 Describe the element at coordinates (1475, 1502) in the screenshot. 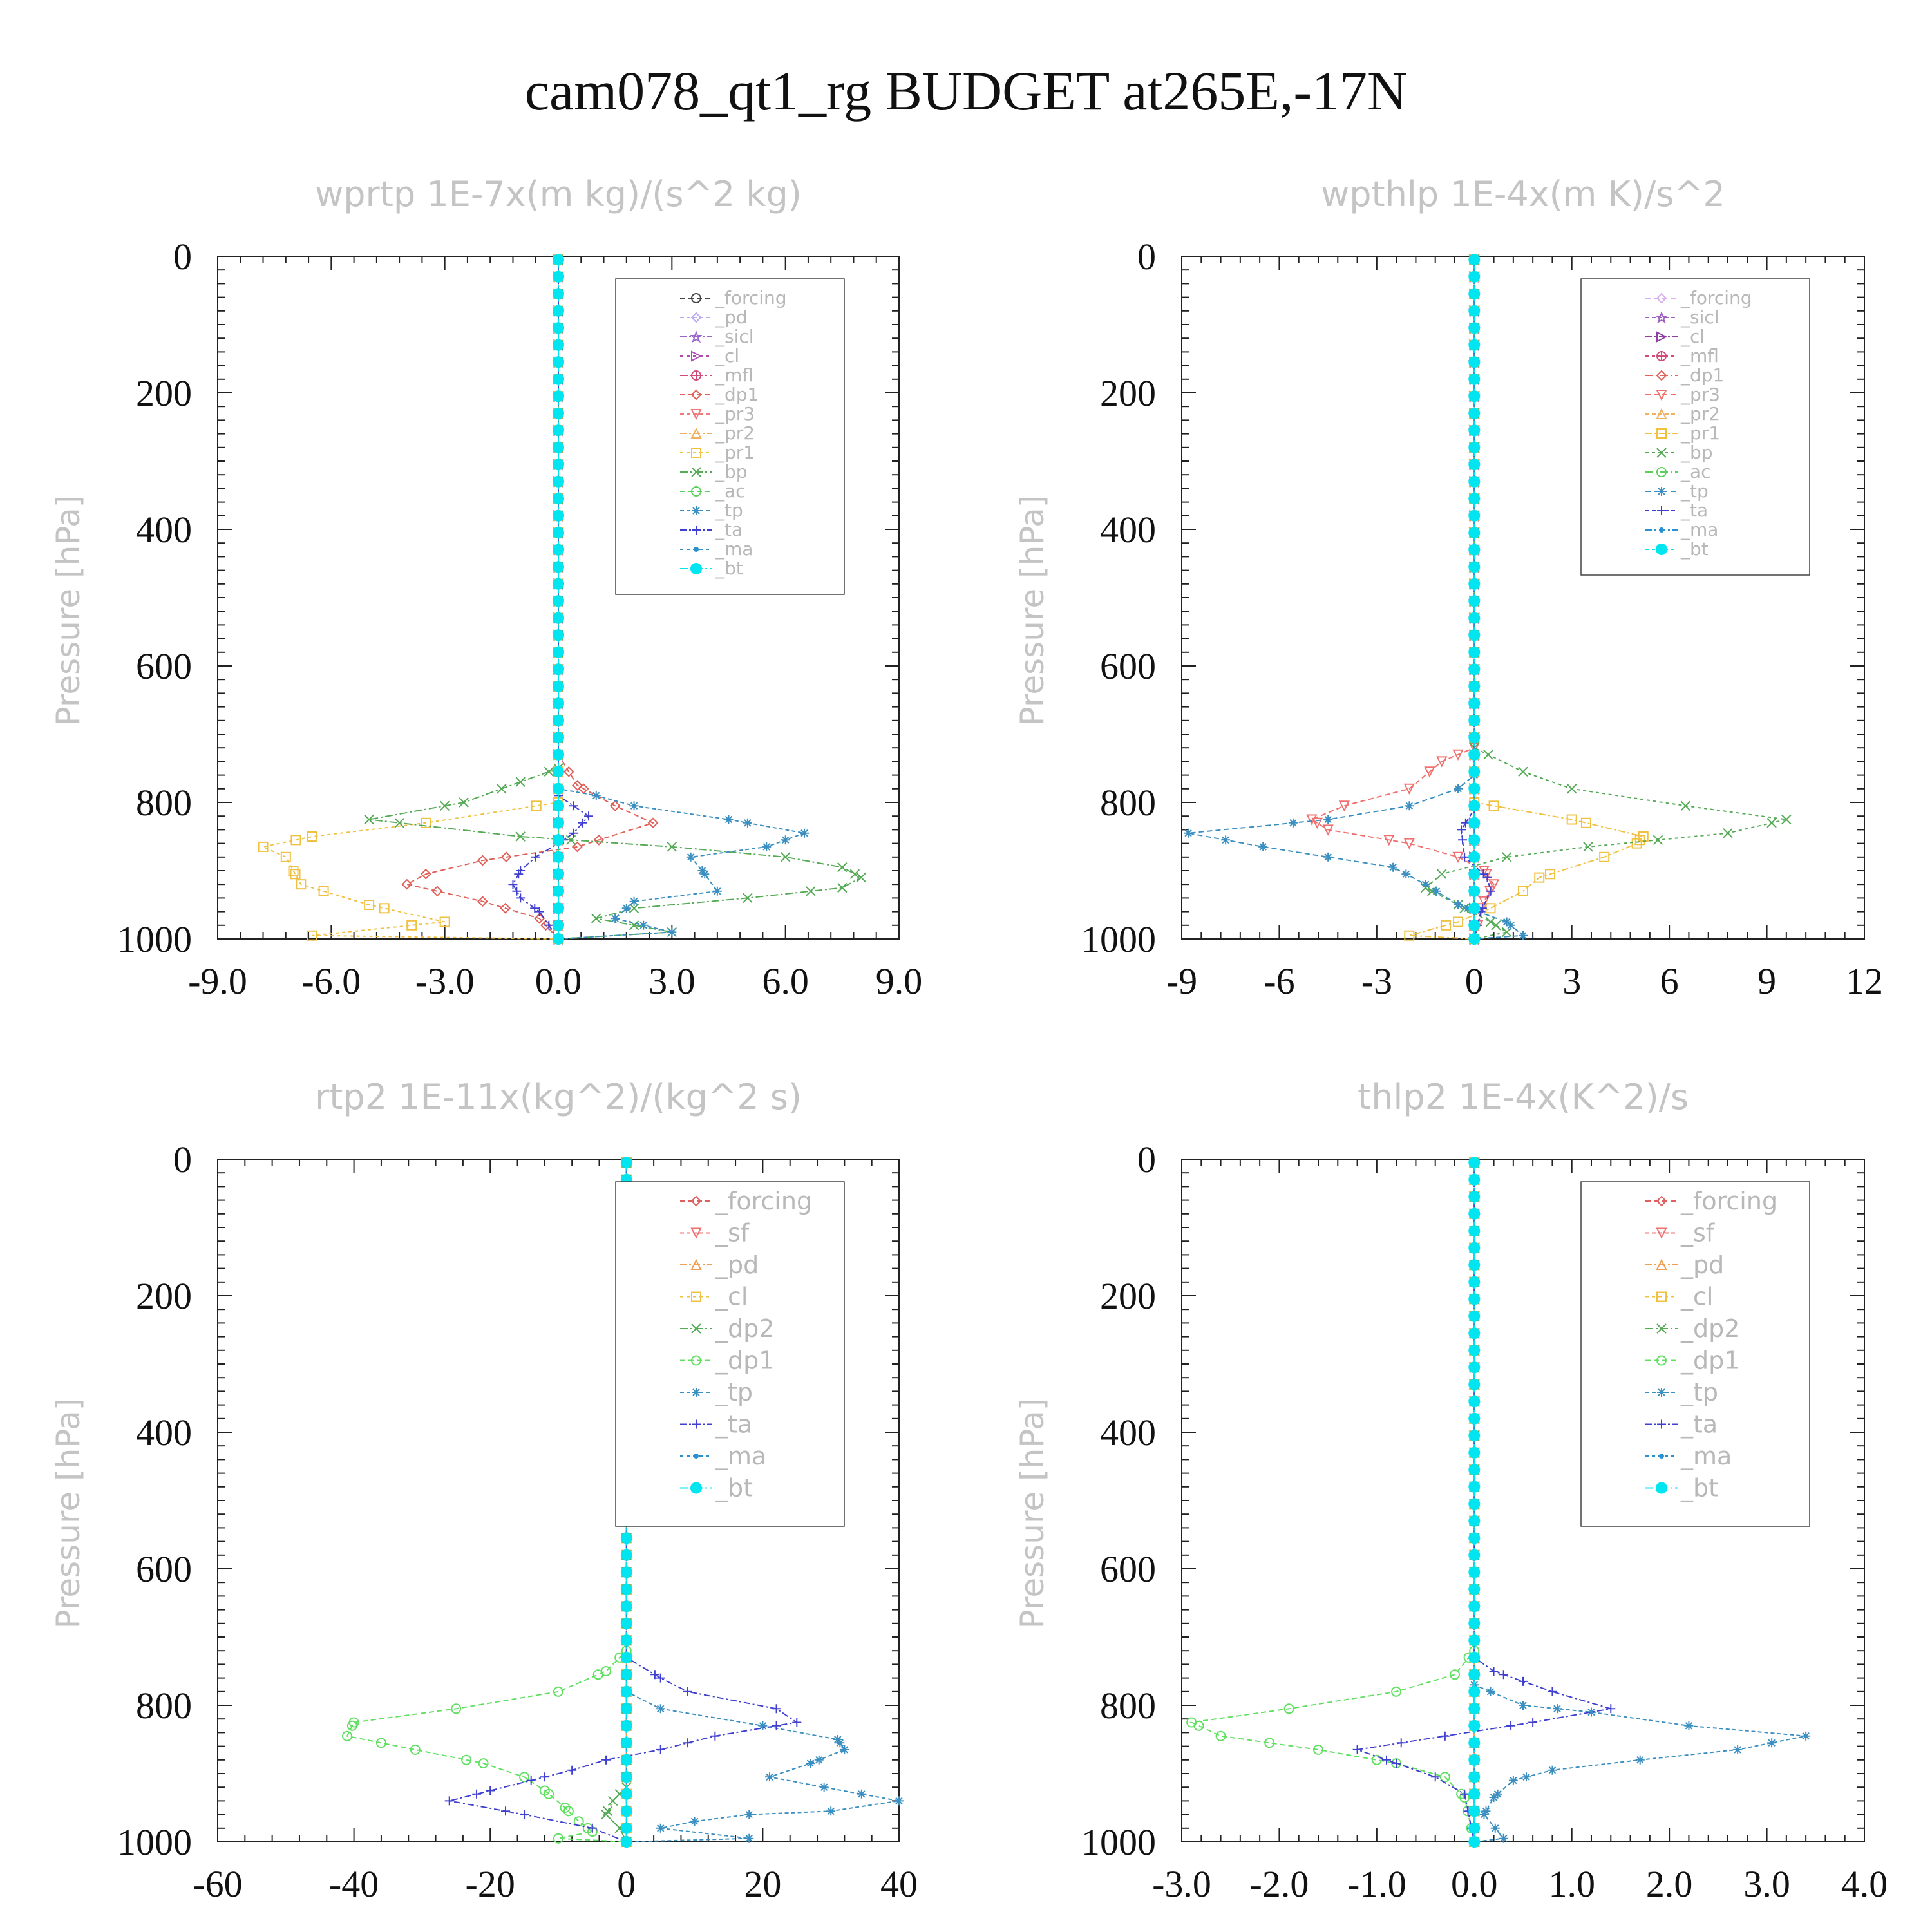

I see `series-bt` at that location.